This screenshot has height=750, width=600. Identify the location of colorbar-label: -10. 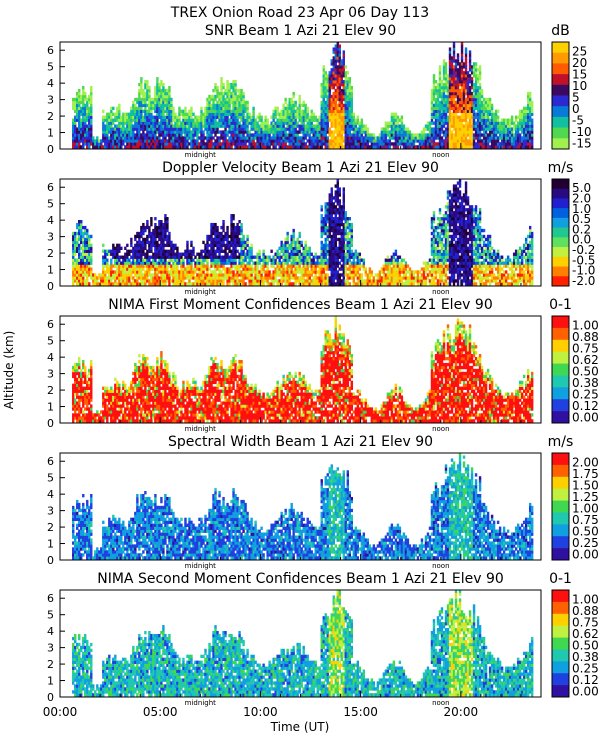
(582, 132).